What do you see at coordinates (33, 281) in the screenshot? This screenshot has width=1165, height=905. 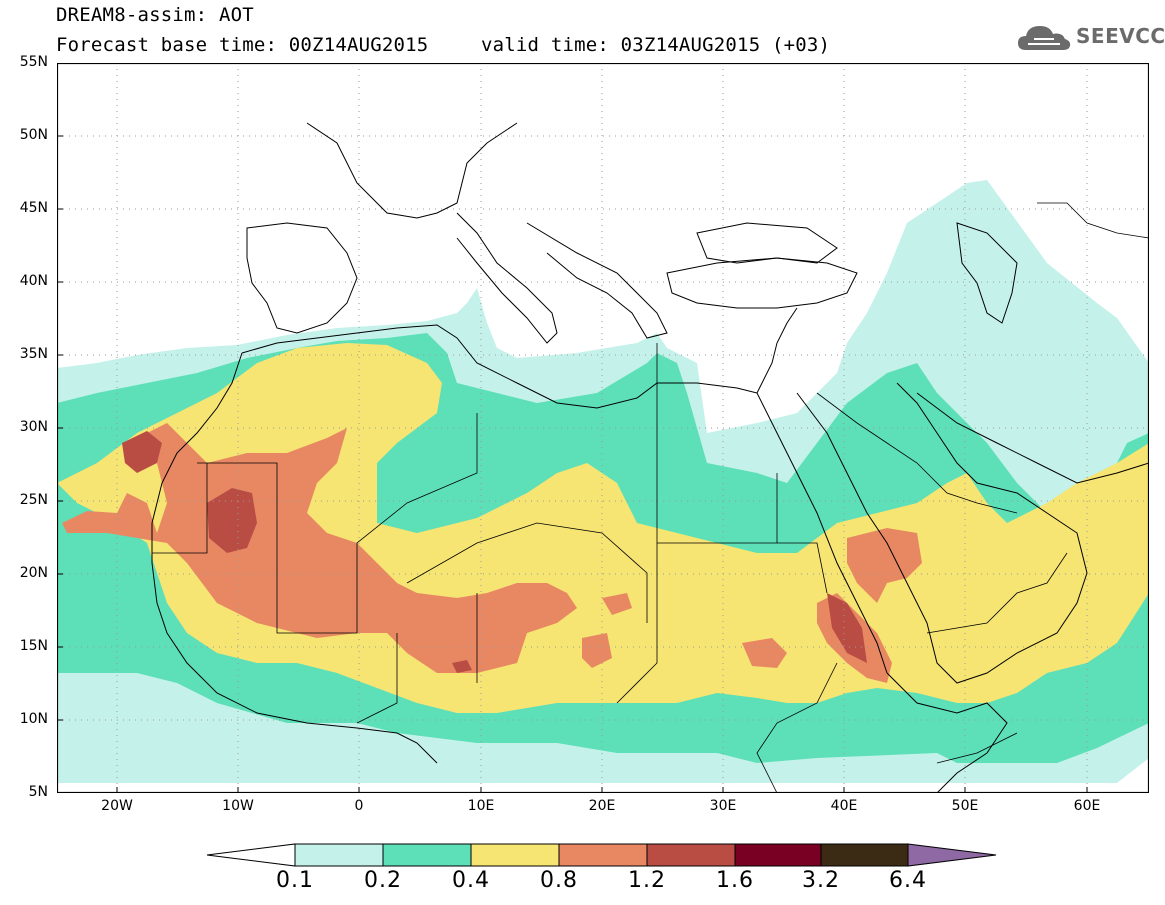 I see `lat-label: 40N` at bounding box center [33, 281].